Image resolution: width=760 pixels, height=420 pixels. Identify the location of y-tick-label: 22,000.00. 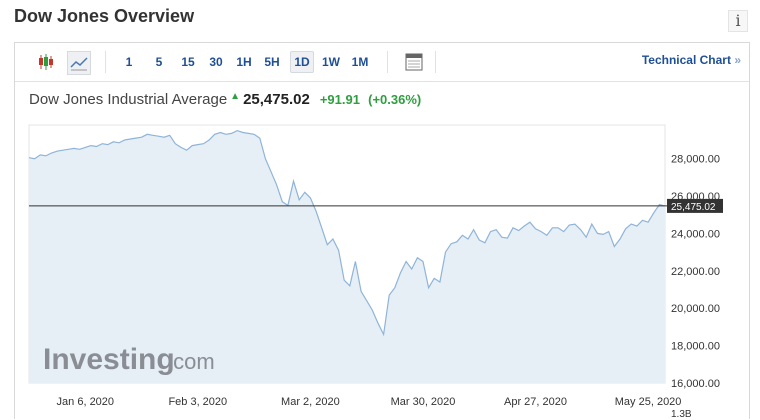
(695, 272).